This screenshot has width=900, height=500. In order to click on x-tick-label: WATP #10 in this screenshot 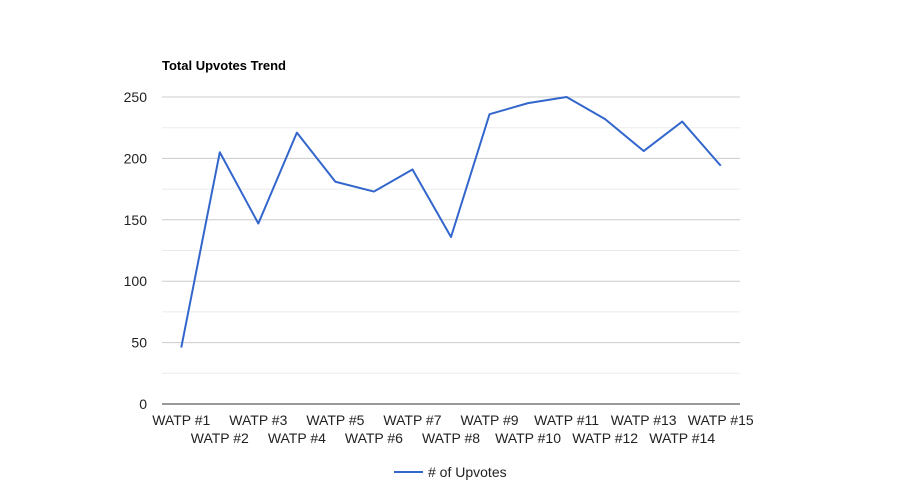, I will do `click(528, 438)`.